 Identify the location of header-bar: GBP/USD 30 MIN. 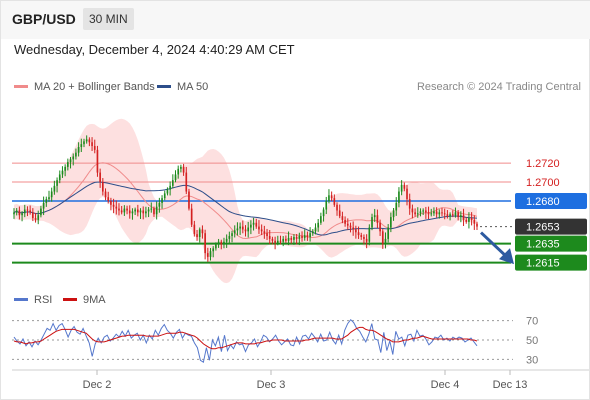
(295, 20).